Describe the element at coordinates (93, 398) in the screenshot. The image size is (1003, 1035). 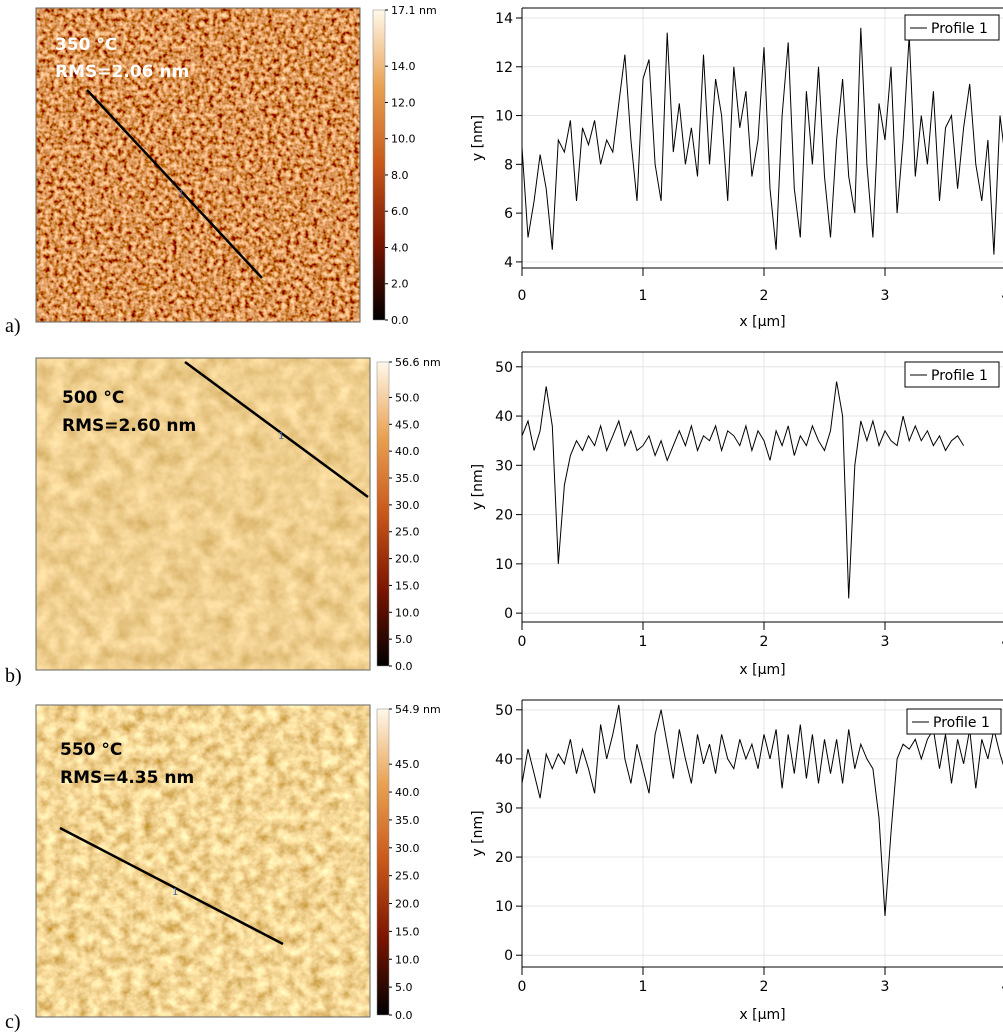
I see `annotation: 500 °C` at that location.